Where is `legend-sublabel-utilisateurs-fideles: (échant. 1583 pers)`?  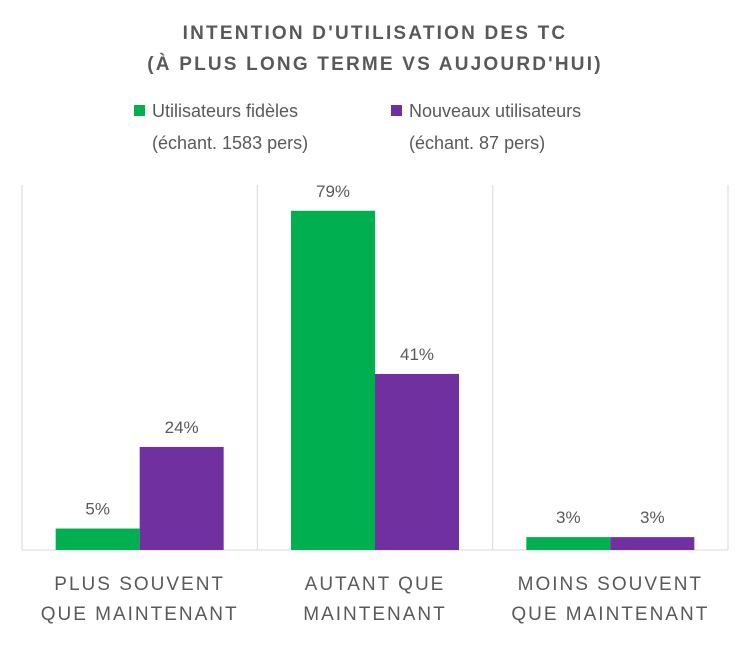
legend-sublabel-utilisateurs-fideles: (échant. 1583 pers) is located at coordinates (230, 143).